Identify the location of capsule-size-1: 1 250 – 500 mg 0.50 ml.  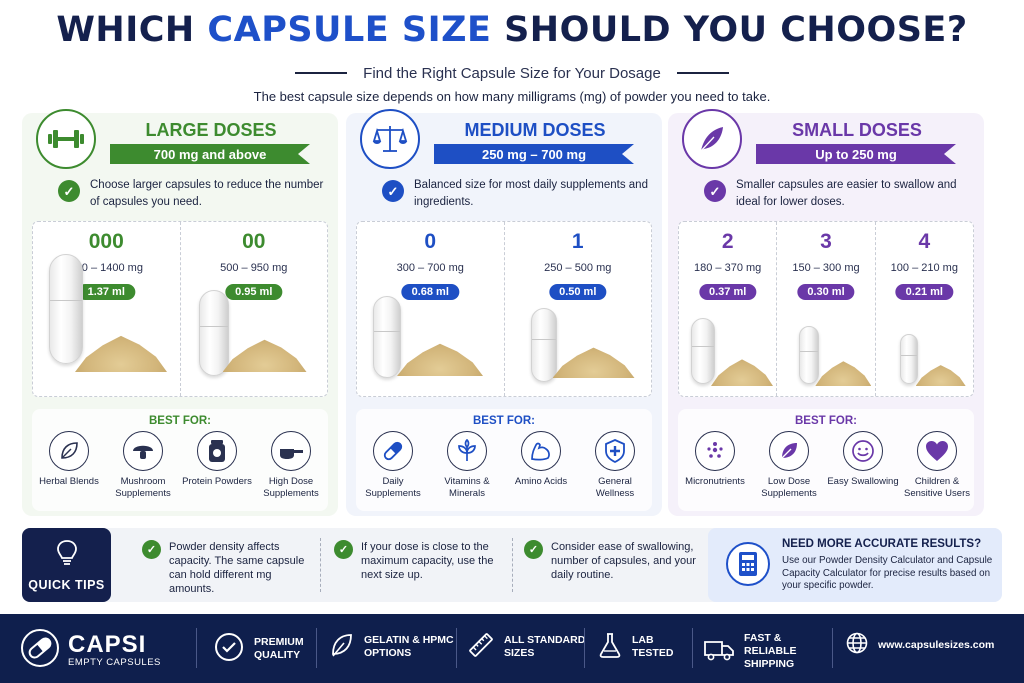
(578, 309).